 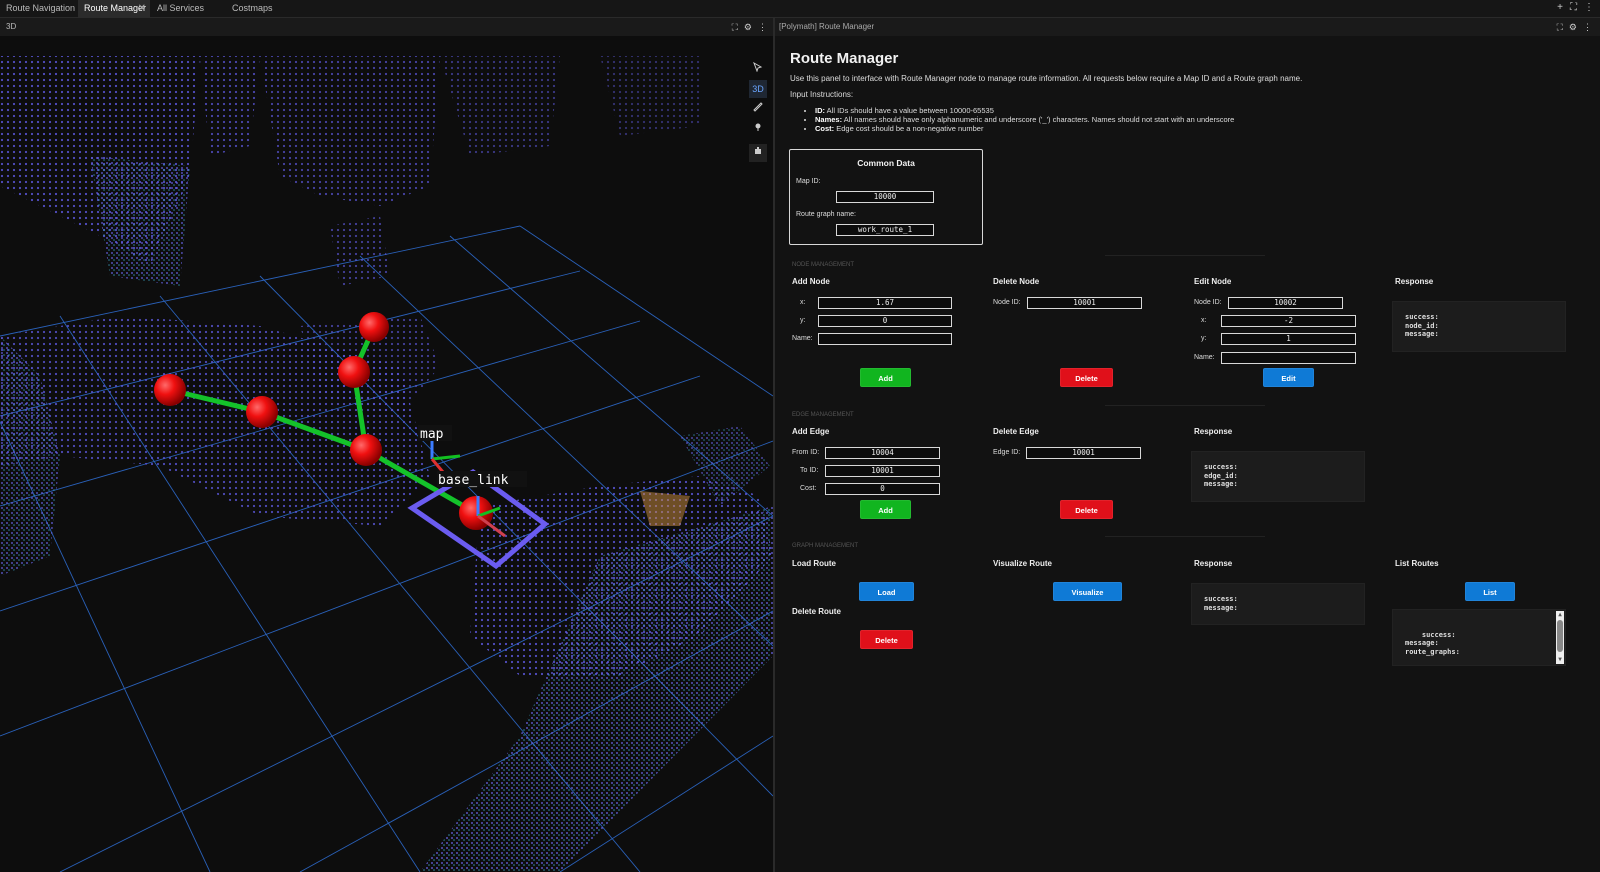 What do you see at coordinates (1007, 302) in the screenshot?
I see `delete-node-id-label: Node ID:` at bounding box center [1007, 302].